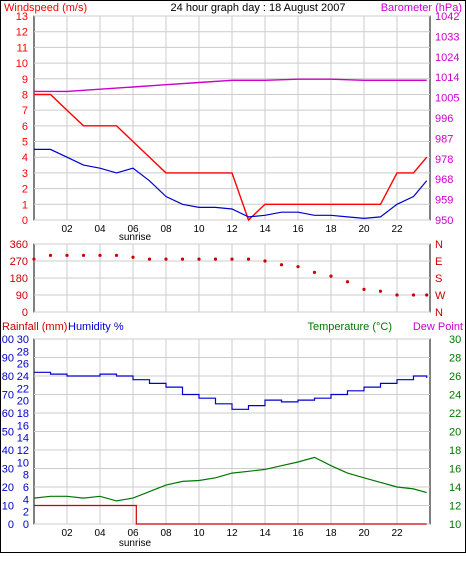  I want to click on rainfall-tick-label: 28, so click(23, 352).